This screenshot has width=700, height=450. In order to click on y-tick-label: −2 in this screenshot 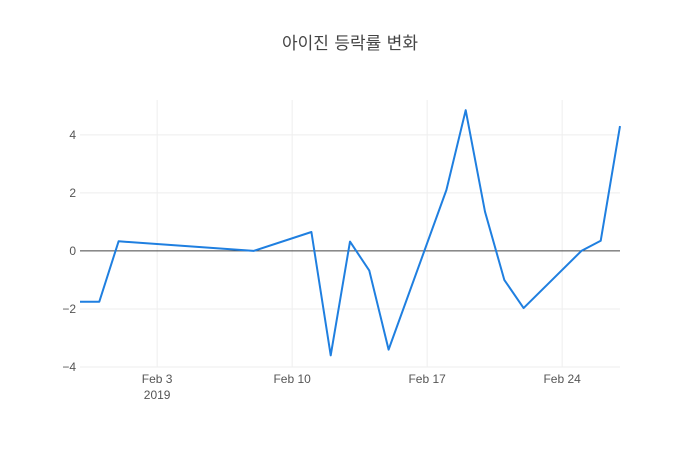, I will do `click(69, 309)`.